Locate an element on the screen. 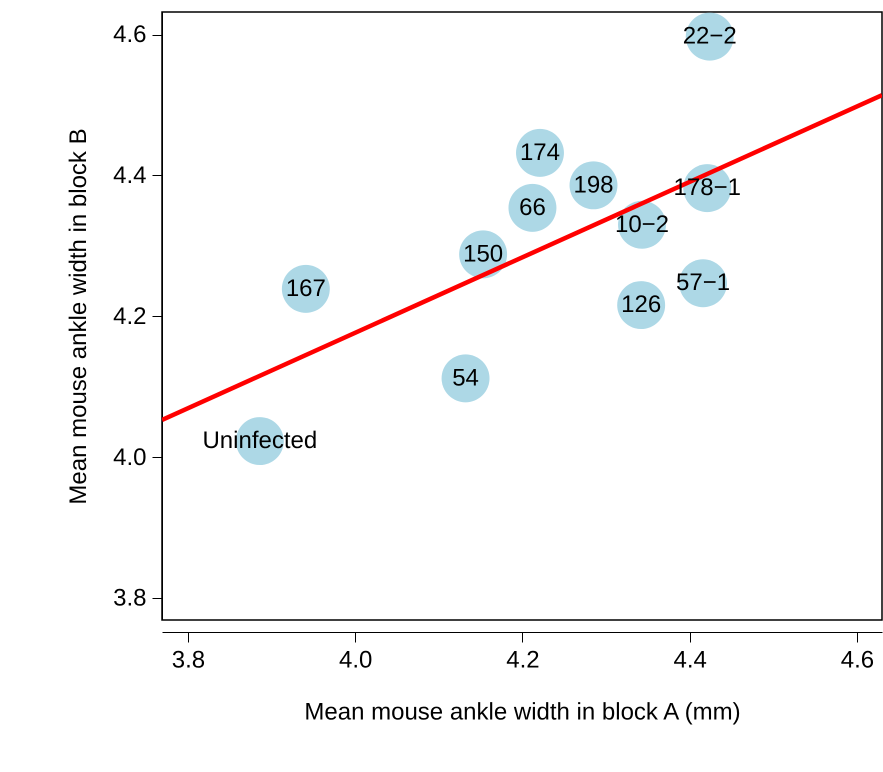 This screenshot has width=883, height=772. x-tick-label: 4.2 is located at coordinates (523, 660).